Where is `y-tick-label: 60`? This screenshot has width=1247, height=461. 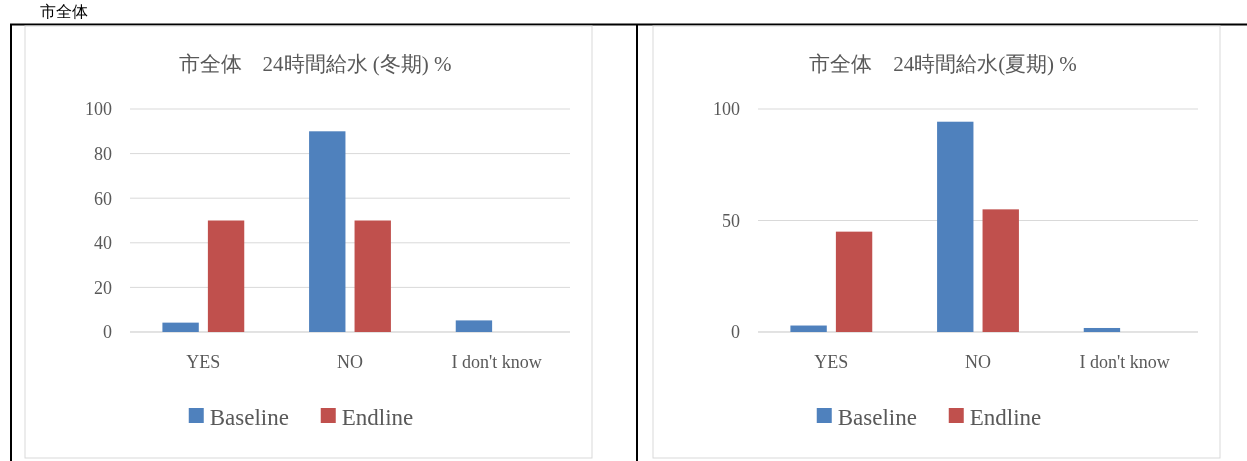 y-tick-label: 60 is located at coordinates (103, 198).